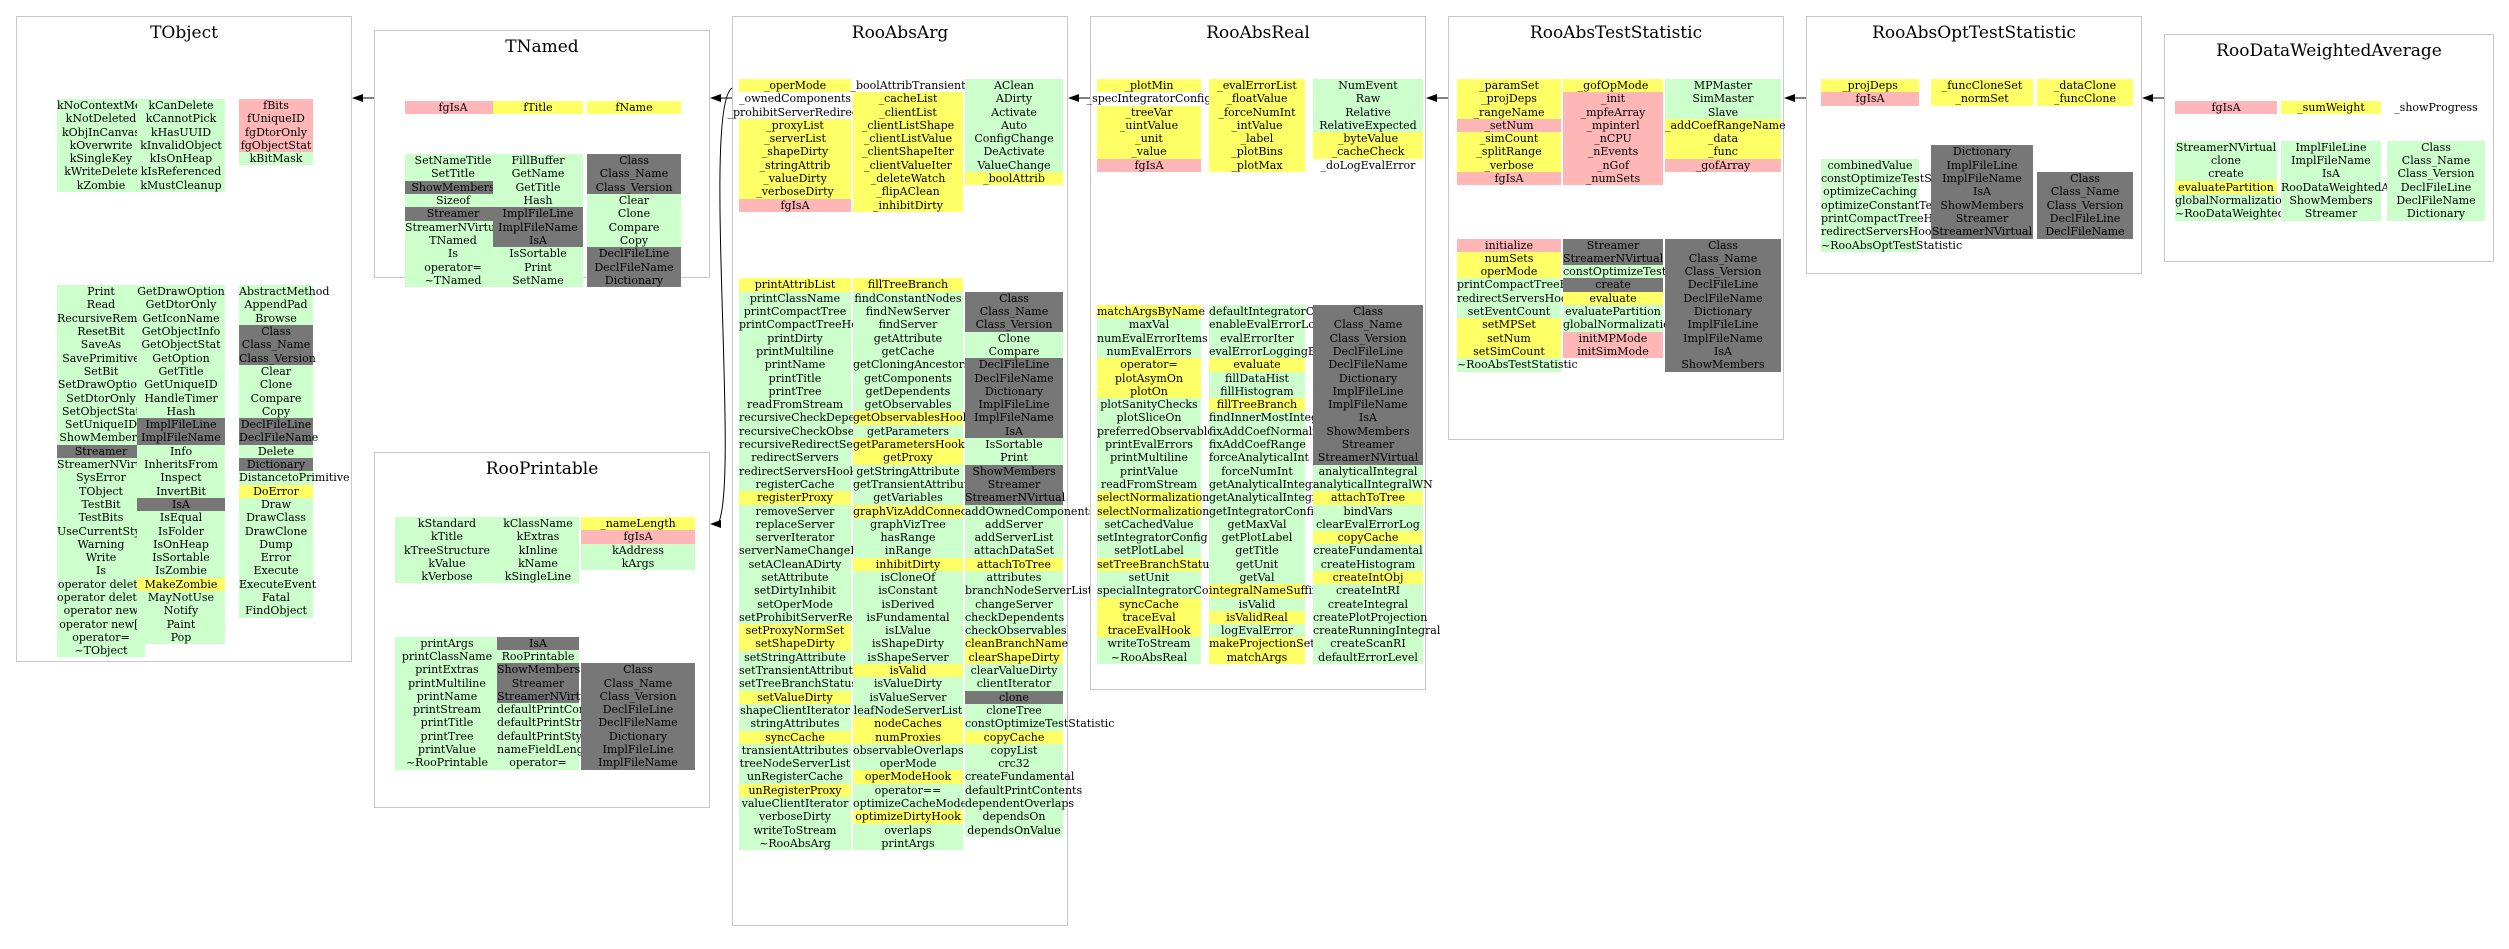  I want to click on class-member: printMultiline, so click(795, 351).